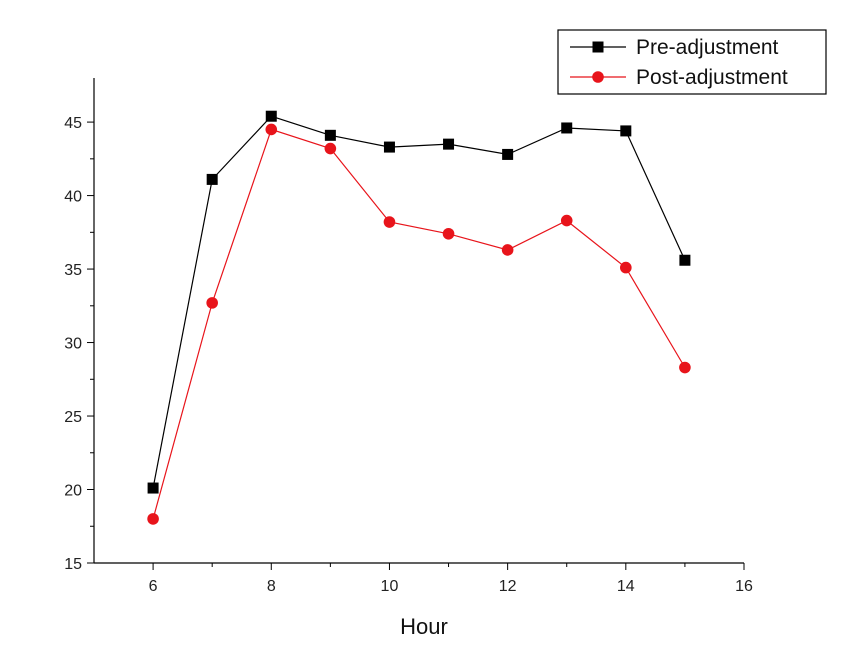 This screenshot has height=654, width=850. I want to click on x-tick-label: 14, so click(626, 586).